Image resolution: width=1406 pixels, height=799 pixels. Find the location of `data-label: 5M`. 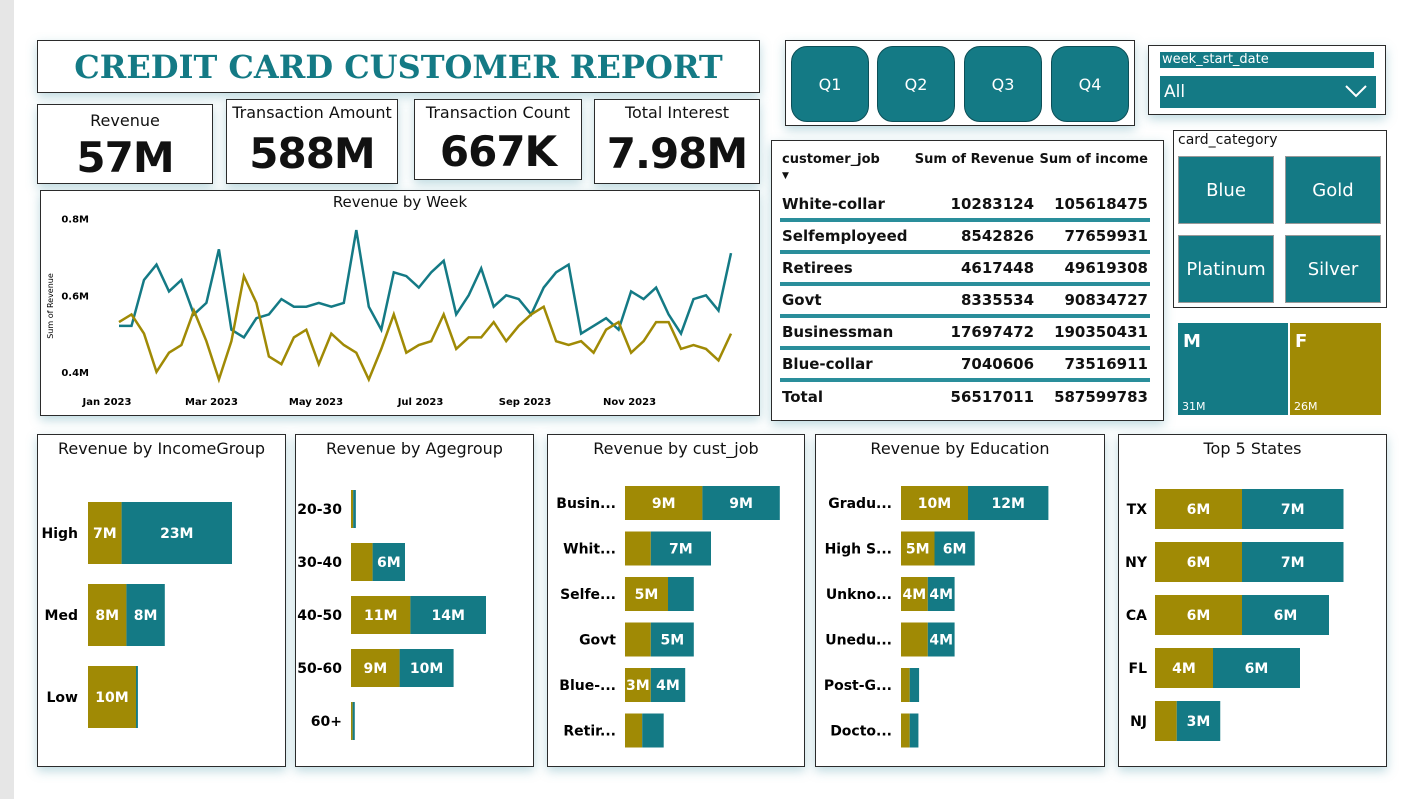

data-label: 5M is located at coordinates (672, 641).